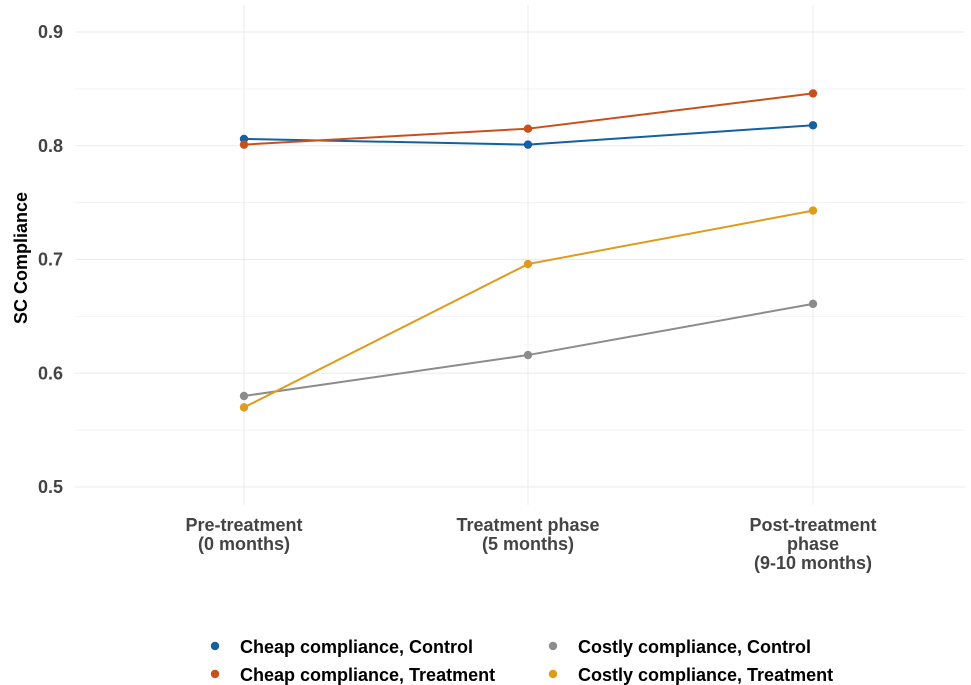 The height and width of the screenshot is (685, 971). I want to click on y-tick-label: 0.9, so click(50, 32).